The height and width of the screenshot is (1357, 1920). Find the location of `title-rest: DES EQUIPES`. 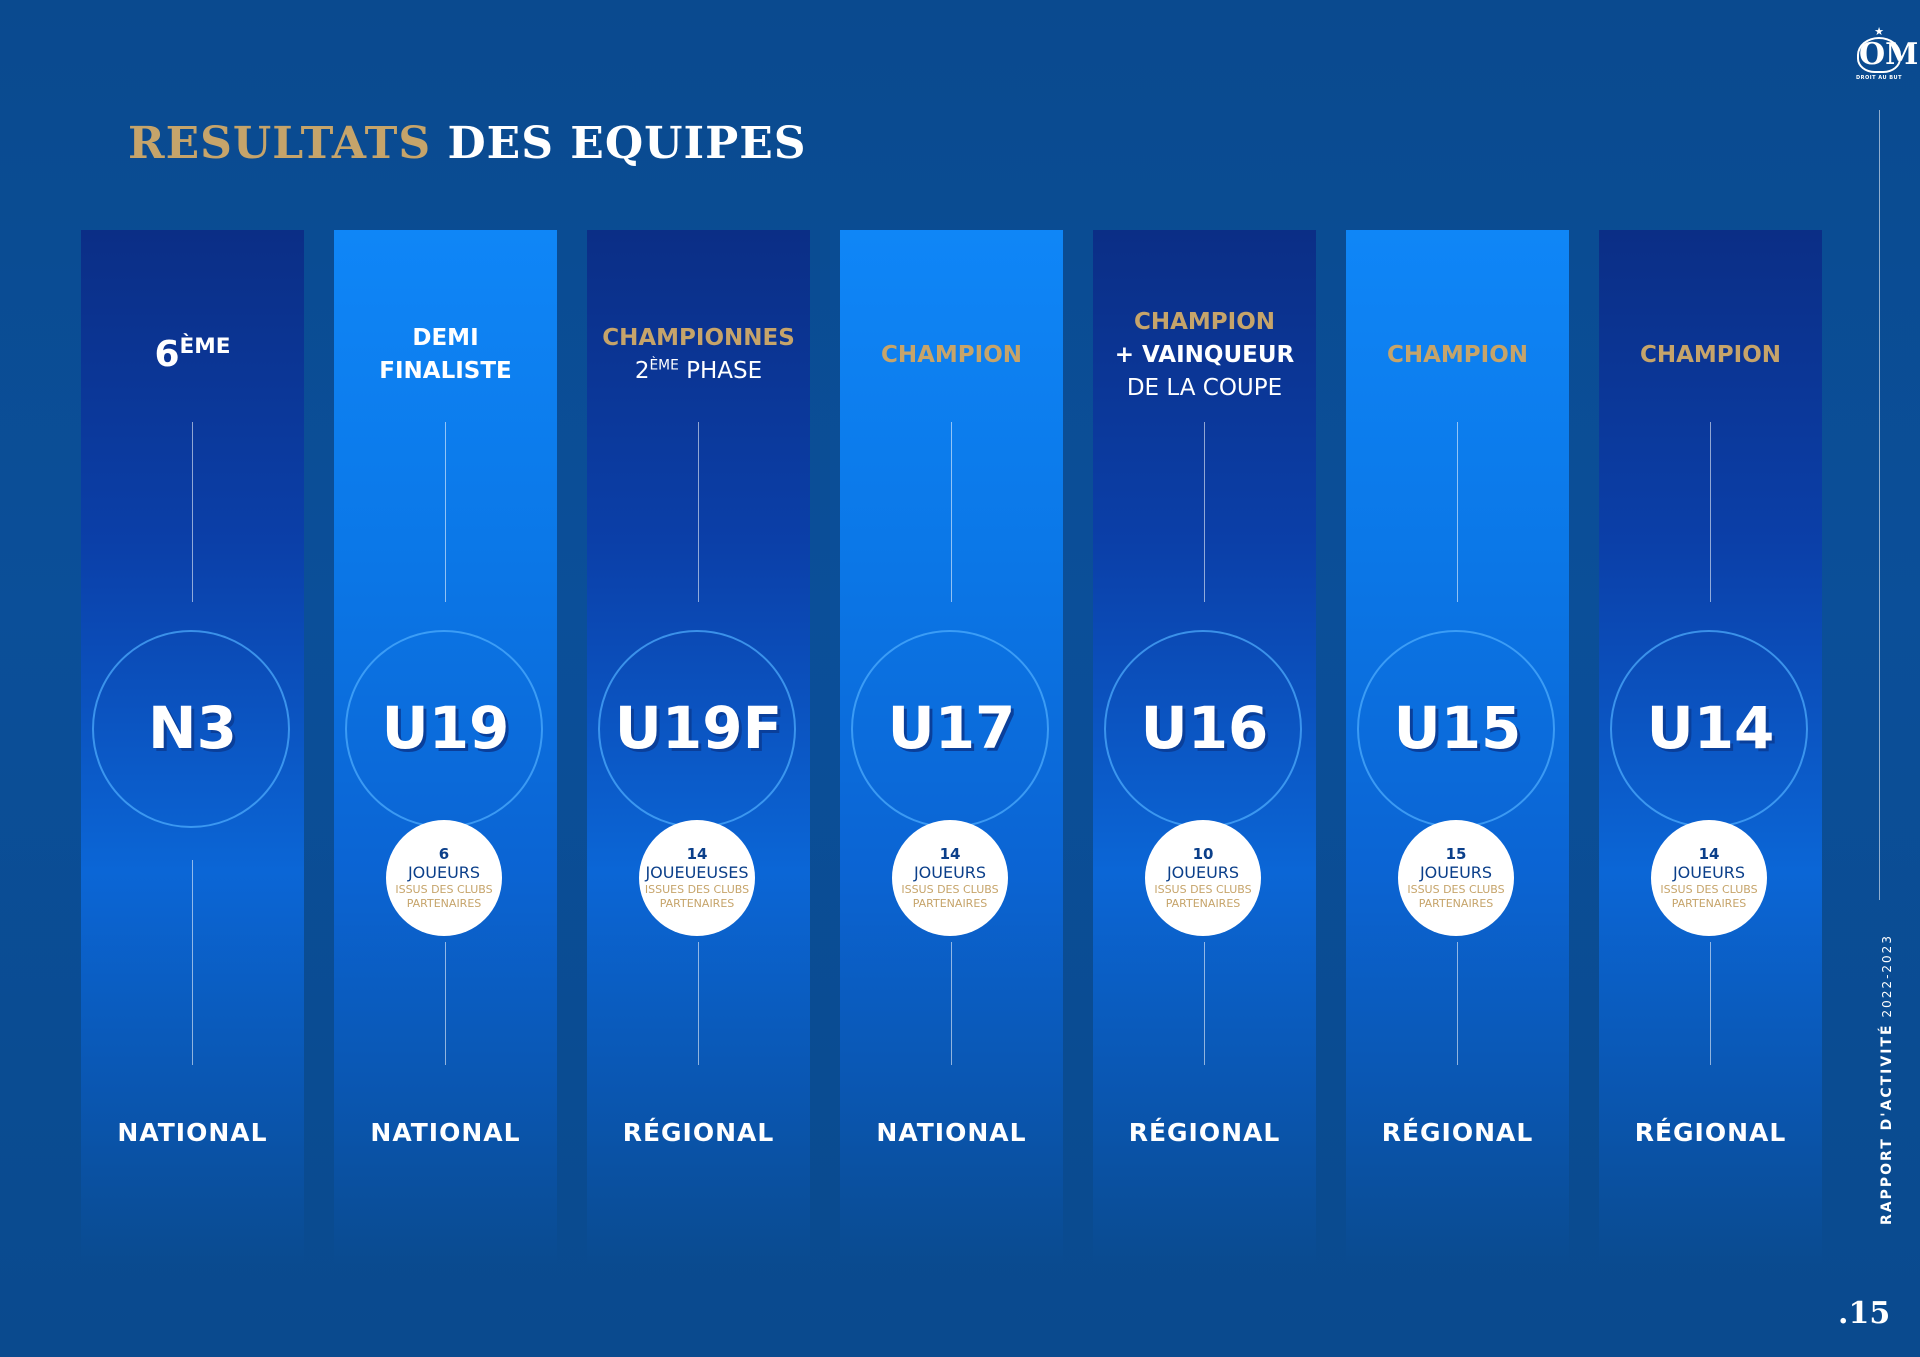

title-rest: DES EQUIPES is located at coordinates (627, 143).